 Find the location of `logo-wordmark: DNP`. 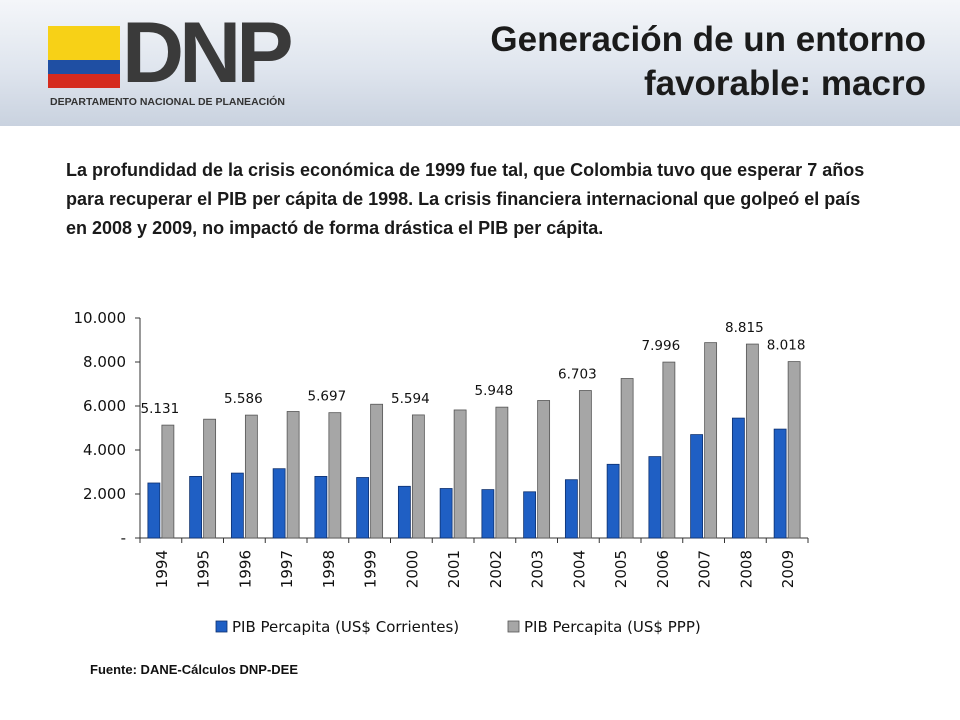

logo-wordmark: DNP is located at coordinates (208, 53).